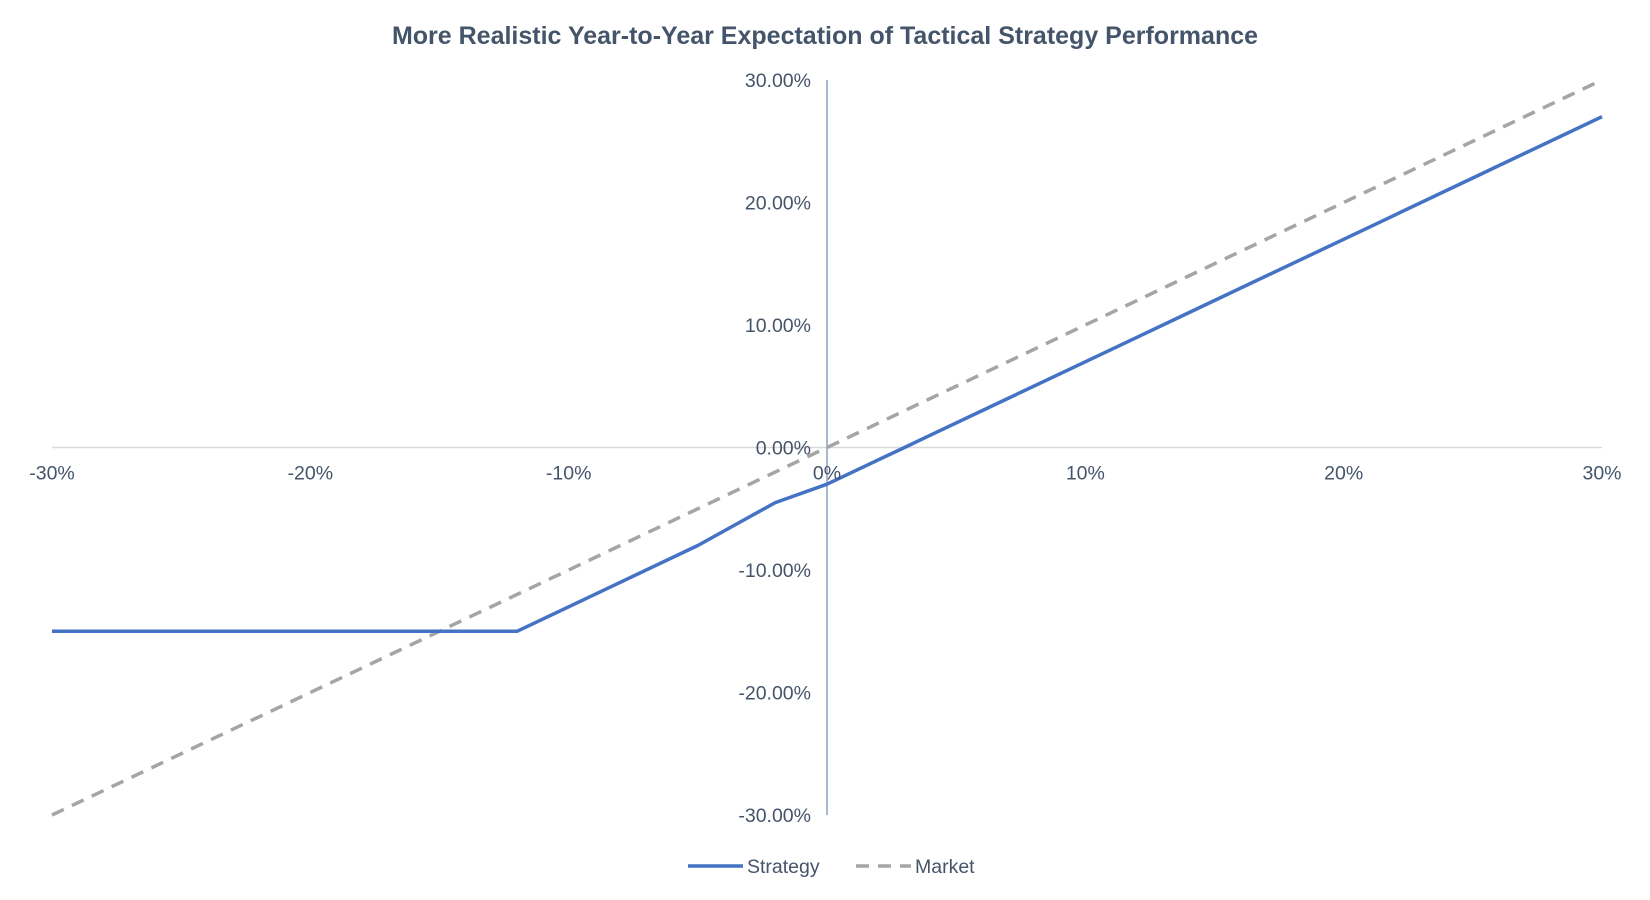  Describe the element at coordinates (1085, 474) in the screenshot. I see `x-tick-label: 10%` at that location.